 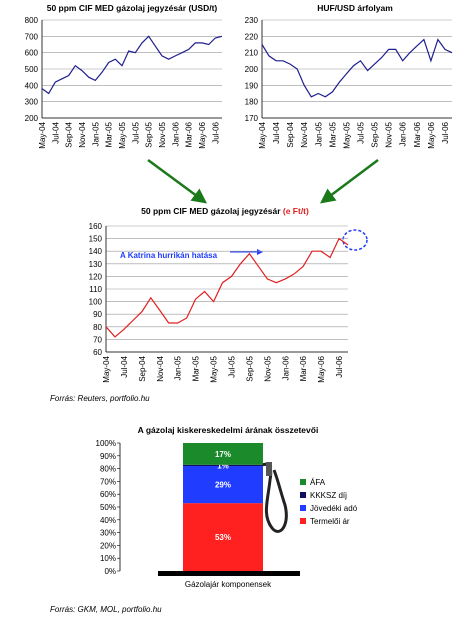 I want to click on y-tick-label: 60, so click(x=97, y=352).